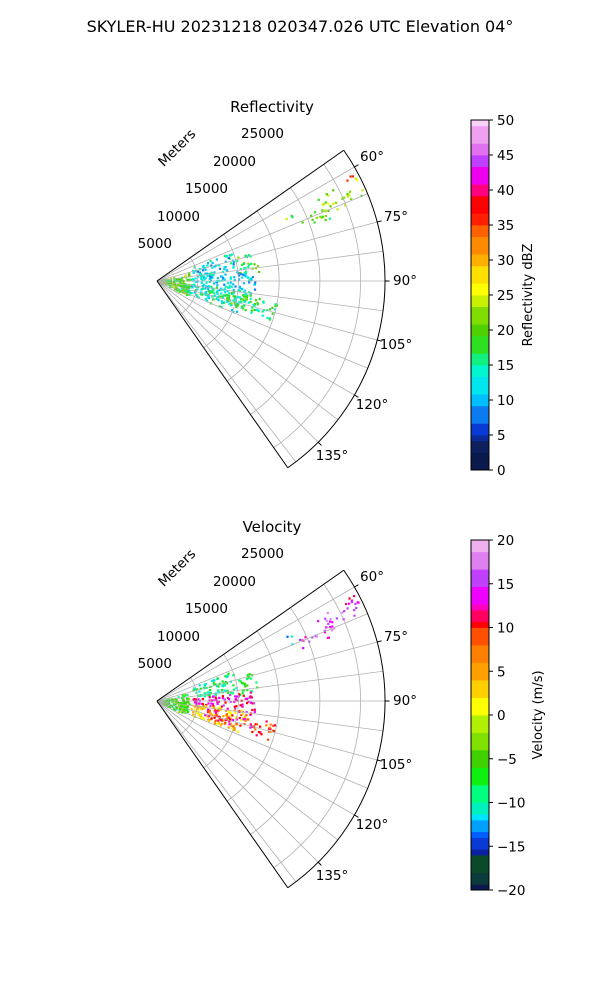 Image resolution: width=600 pixels, height=1000 pixels. Describe the element at coordinates (206, 609) in the screenshot. I see `range-tick-label: 15000` at that location.